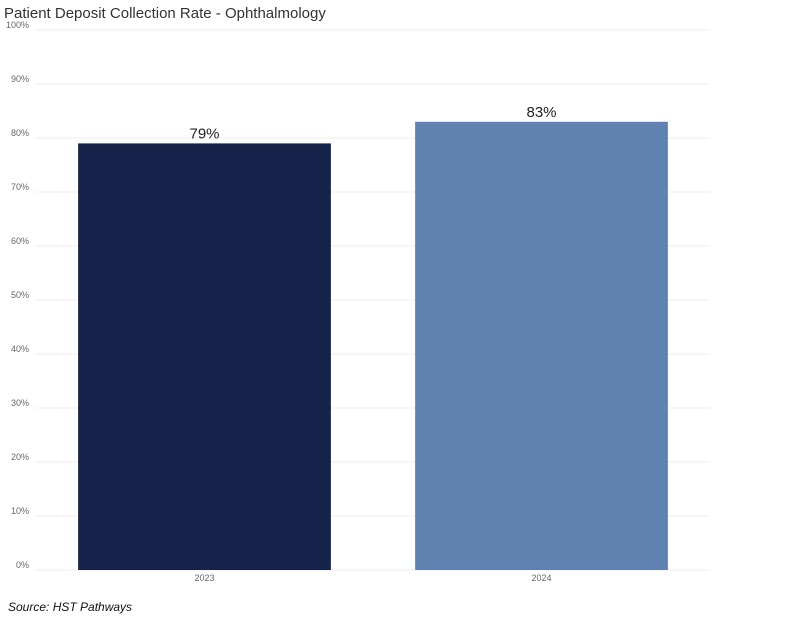 The height and width of the screenshot is (619, 800). I want to click on y-tick-label: 60%, so click(20, 241).